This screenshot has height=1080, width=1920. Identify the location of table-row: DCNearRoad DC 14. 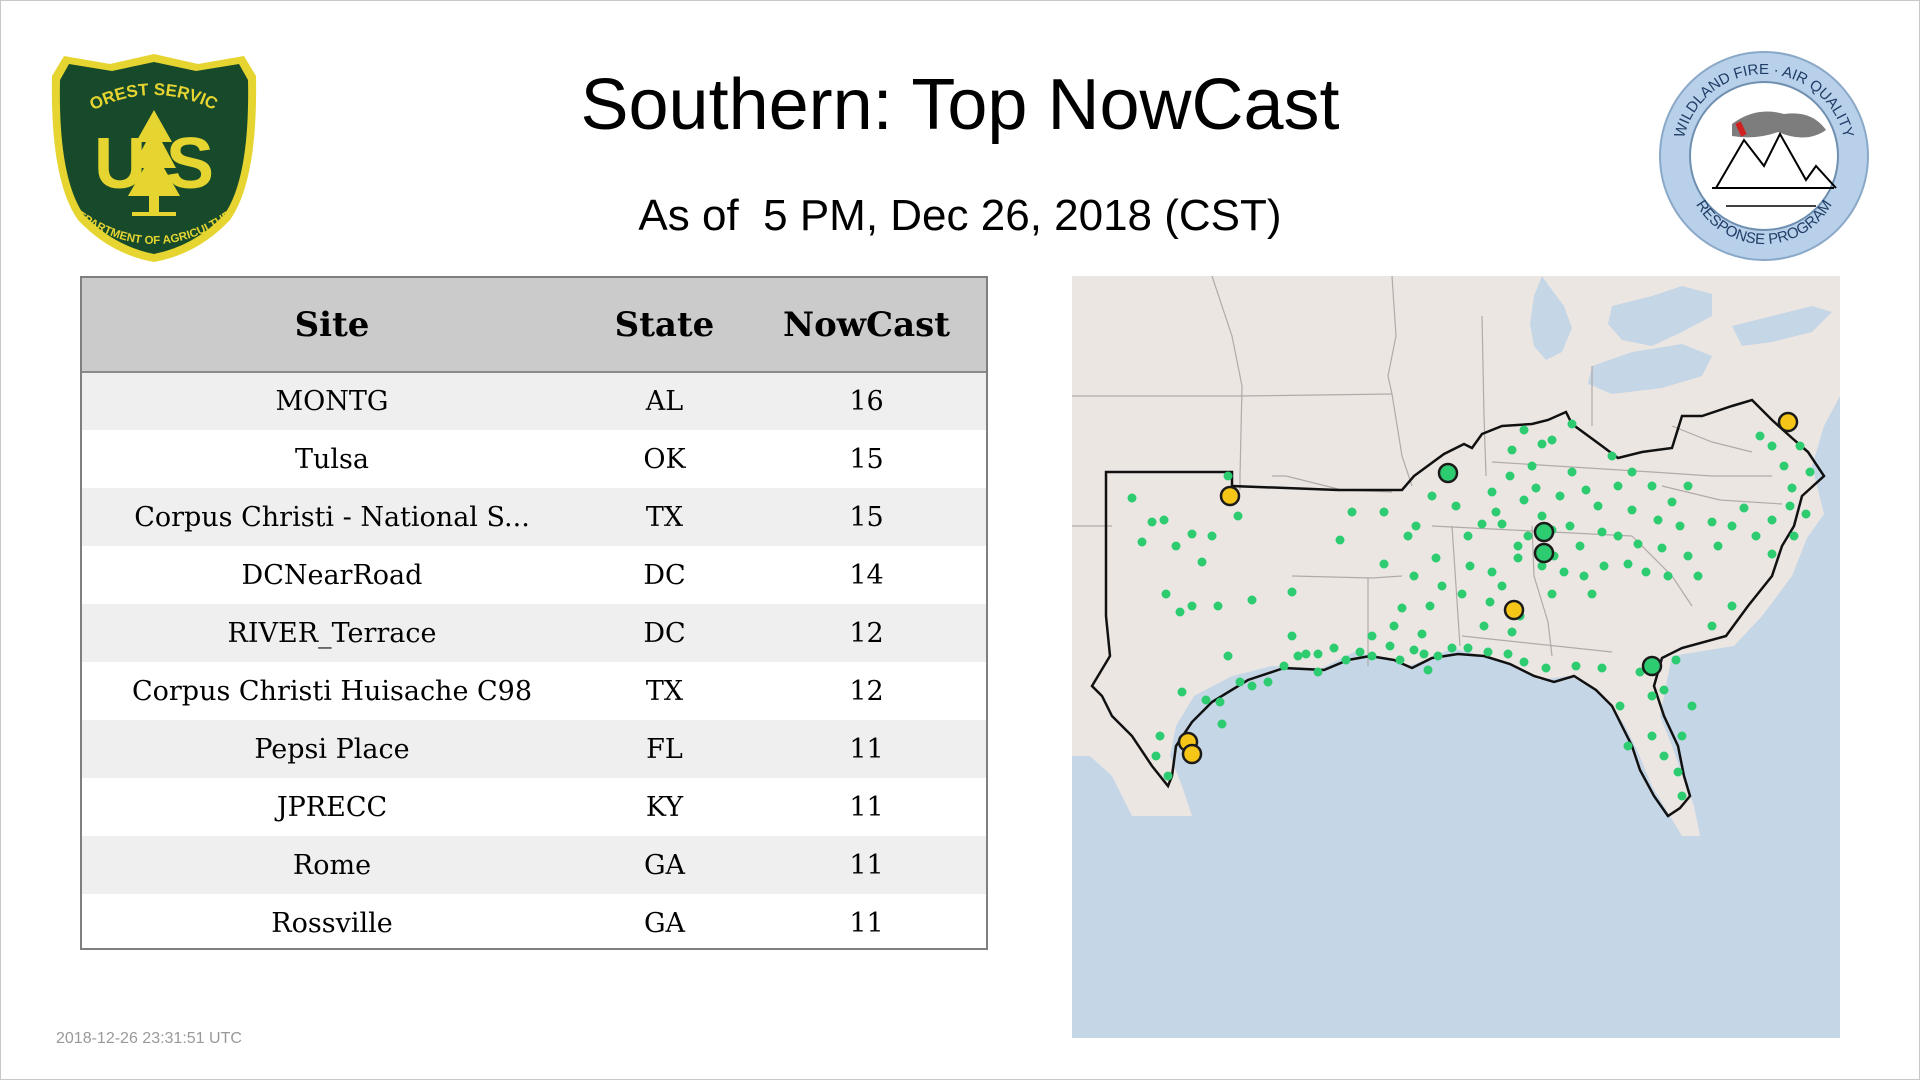
(534, 575).